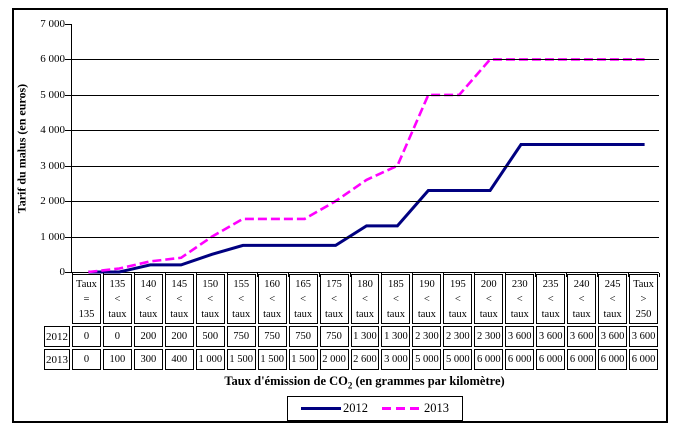  What do you see at coordinates (210, 299) in the screenshot?
I see `category-header-cell: 150 < taux` at bounding box center [210, 299].